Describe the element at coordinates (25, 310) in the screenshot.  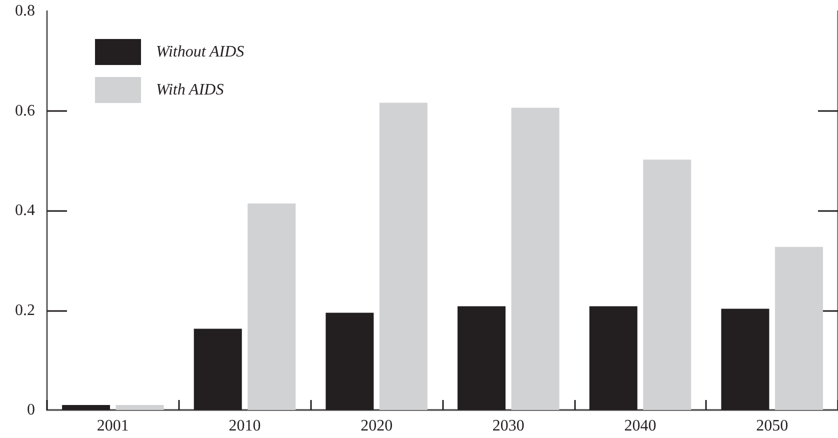
I see `y-tick-label: 0.2` at that location.